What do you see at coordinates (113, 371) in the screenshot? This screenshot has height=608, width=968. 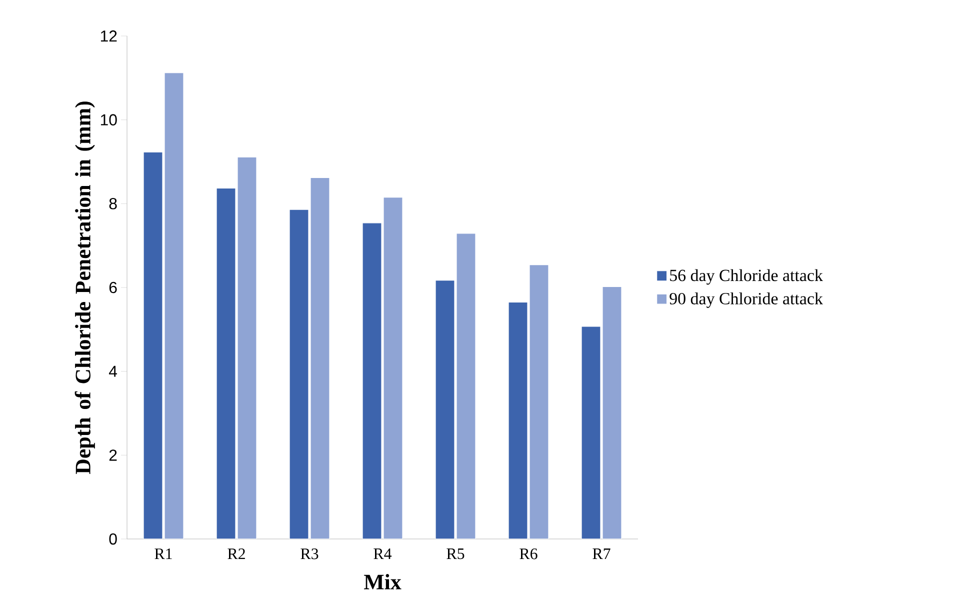 I see `y-tick-label: 4` at bounding box center [113, 371].